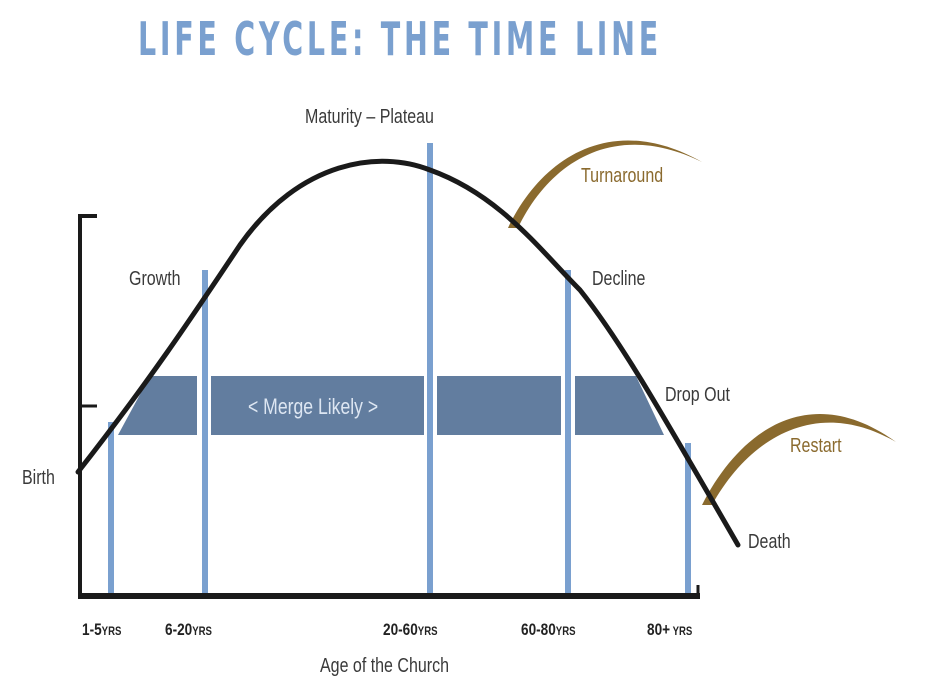 The height and width of the screenshot is (699, 926). Describe the element at coordinates (410, 629) in the screenshot. I see `x-tick-20-60yrs: 20-60YRS` at that location.